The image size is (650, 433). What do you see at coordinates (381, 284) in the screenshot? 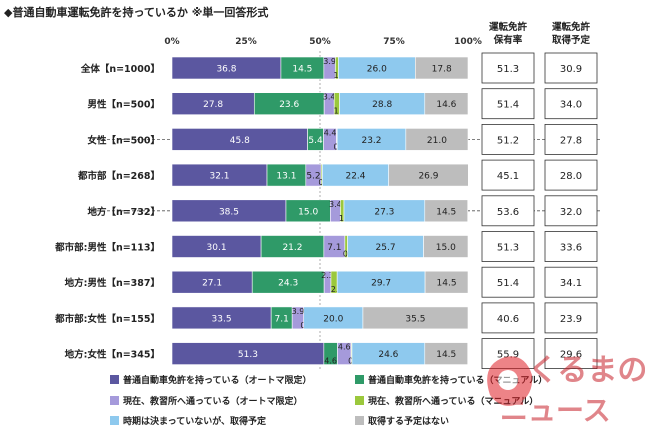
I see `data-label: 29.7` at bounding box center [381, 284].